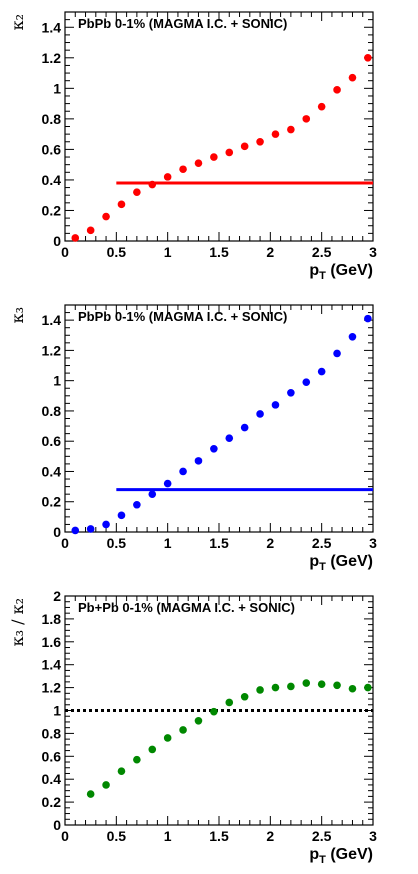 The image size is (418, 874). What do you see at coordinates (373, 252) in the screenshot?
I see `x-tick-label: 3` at bounding box center [373, 252].